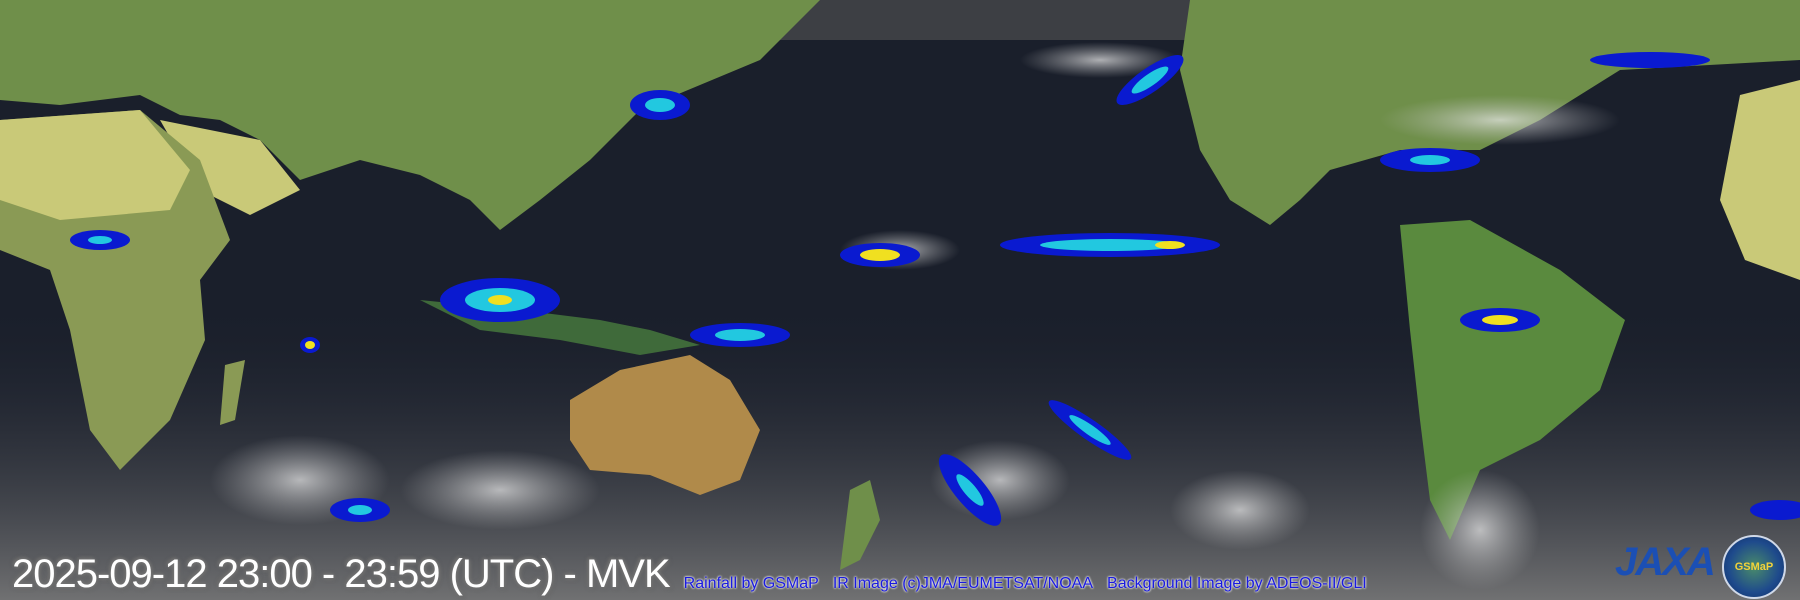 This screenshot has height=600, width=1800. What do you see at coordinates (1512, 380) in the screenshot?
I see `land-south-america` at bounding box center [1512, 380].